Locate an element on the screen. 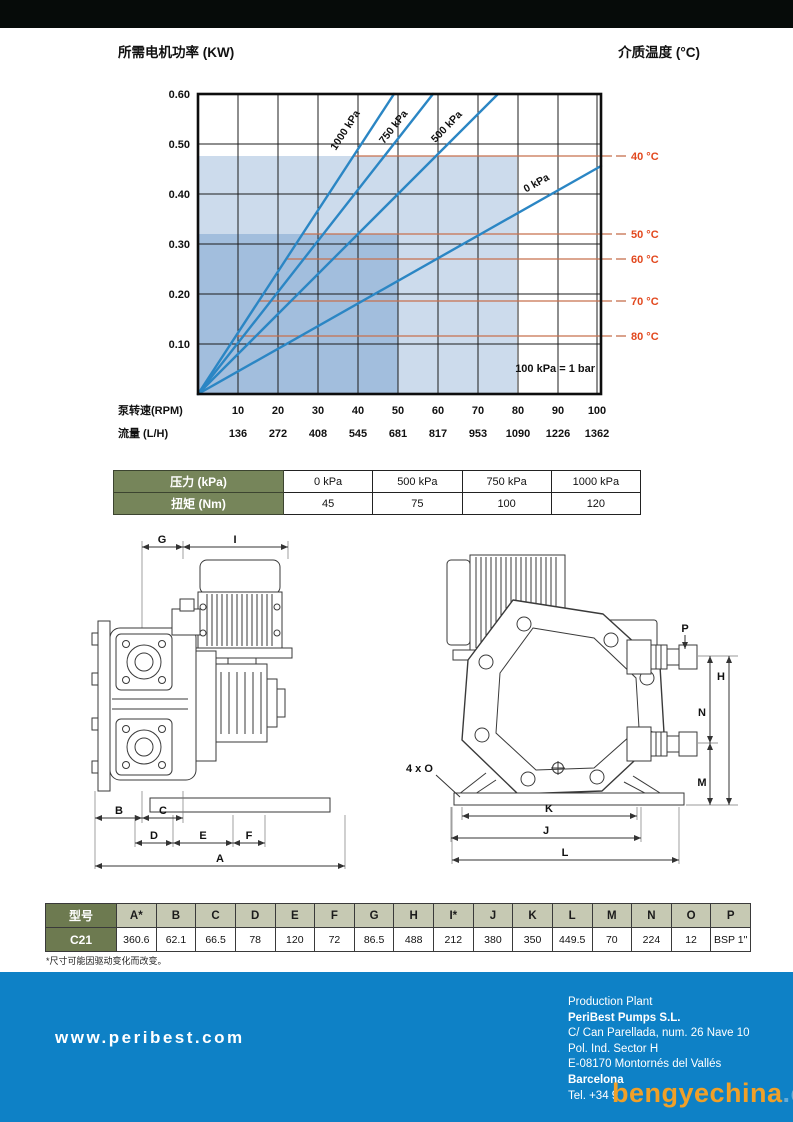 The image size is (793, 1122). svg-text: 0.20 is located at coordinates (179, 295).